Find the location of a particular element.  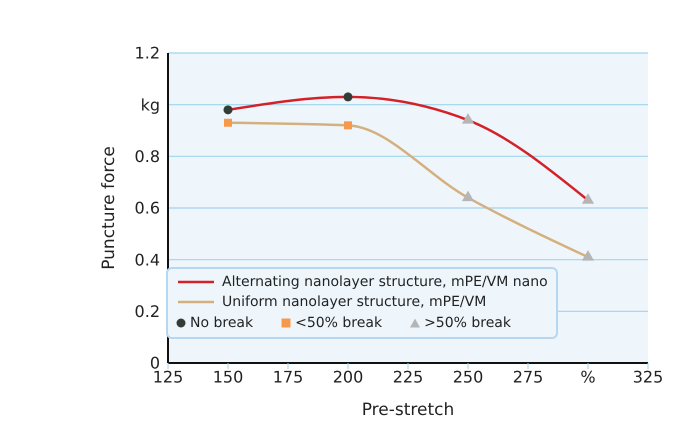

legend-label: <50% break is located at coordinates (338, 323).